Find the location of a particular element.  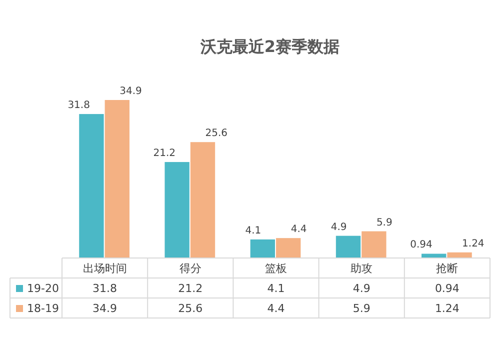

text: 4.1 is located at coordinates (276, 288).